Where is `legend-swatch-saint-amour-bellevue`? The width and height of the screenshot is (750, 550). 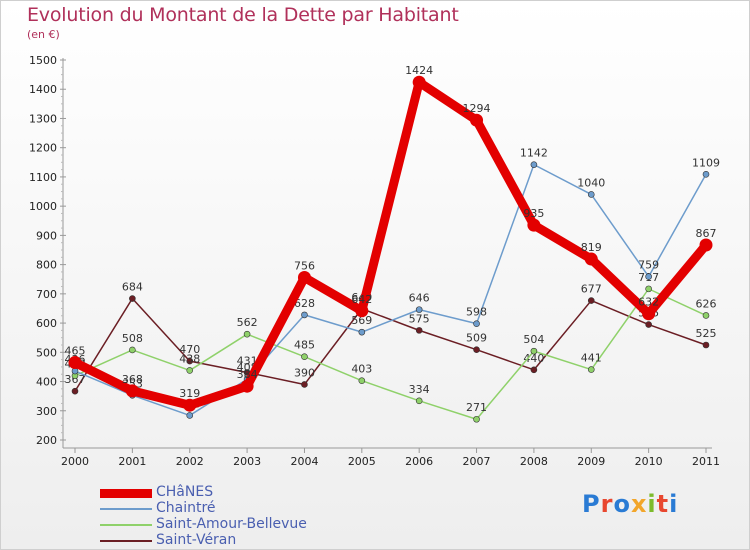
legend-swatch-saint-amour-bellevue is located at coordinates (126, 525).